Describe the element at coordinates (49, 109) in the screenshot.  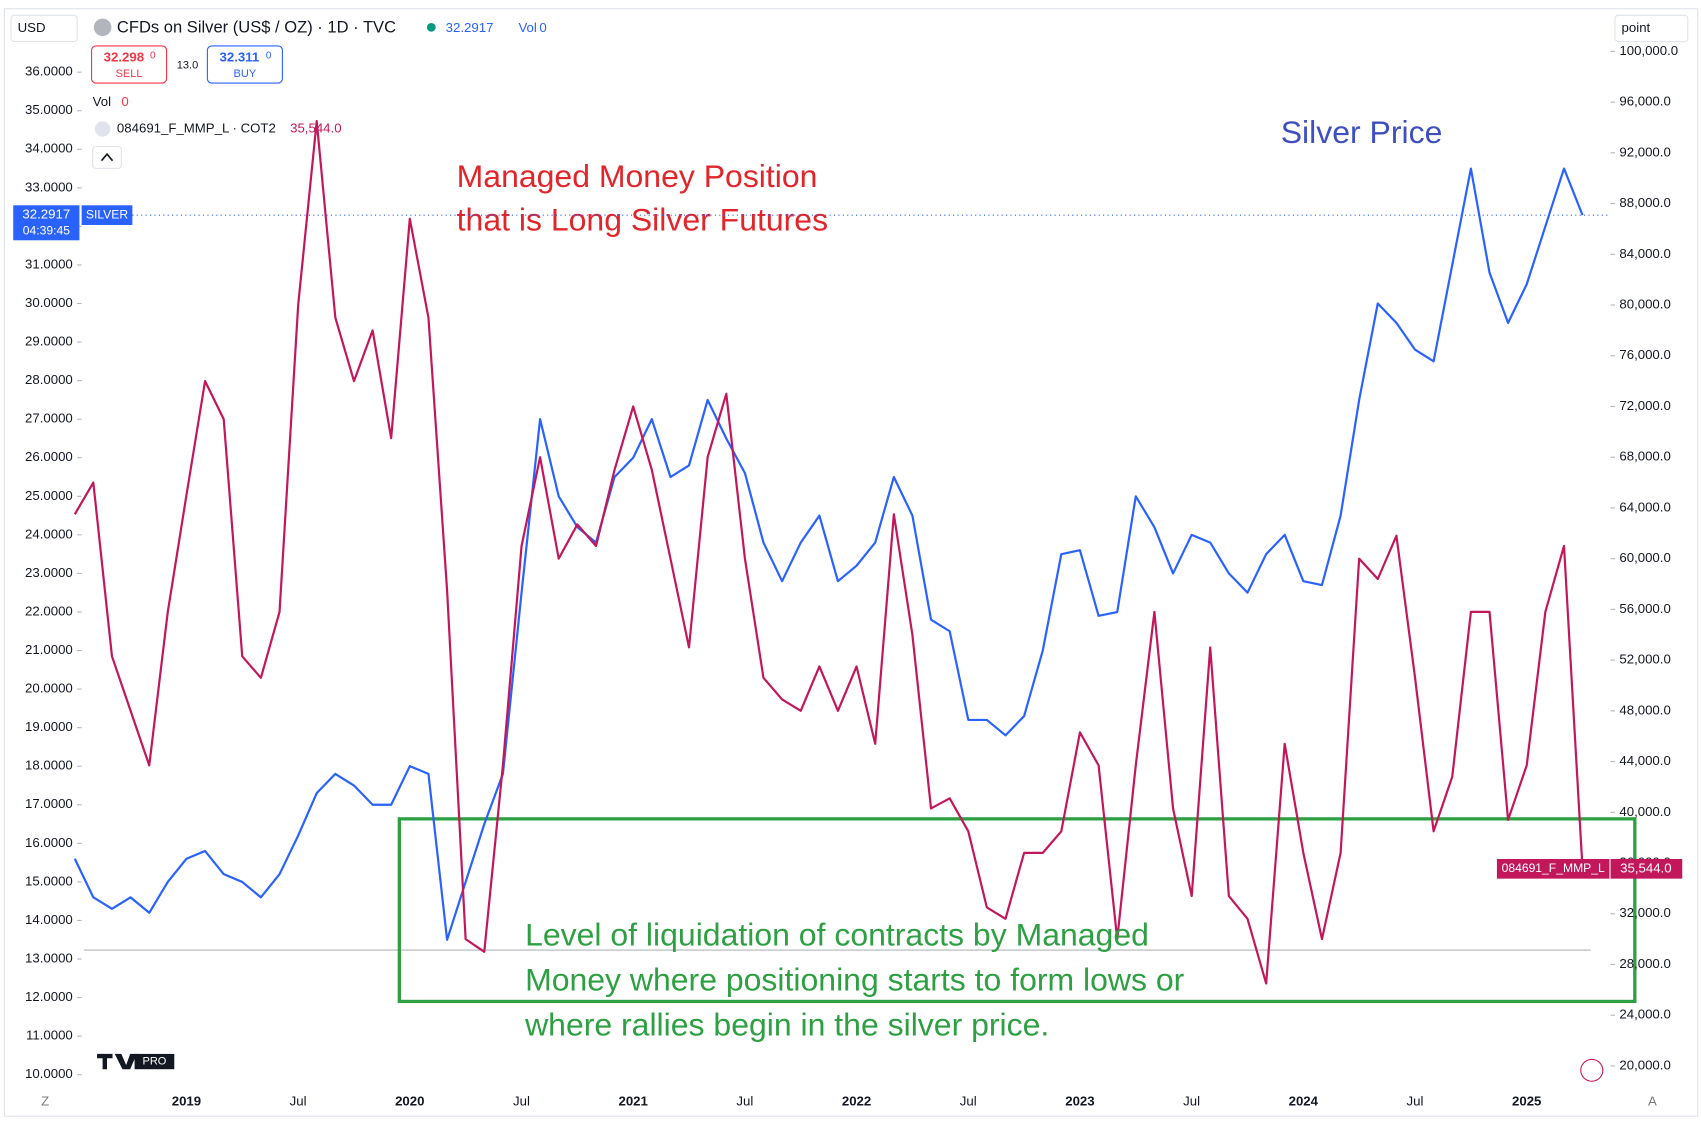
I see `y-tick-label: 35.0000` at that location.